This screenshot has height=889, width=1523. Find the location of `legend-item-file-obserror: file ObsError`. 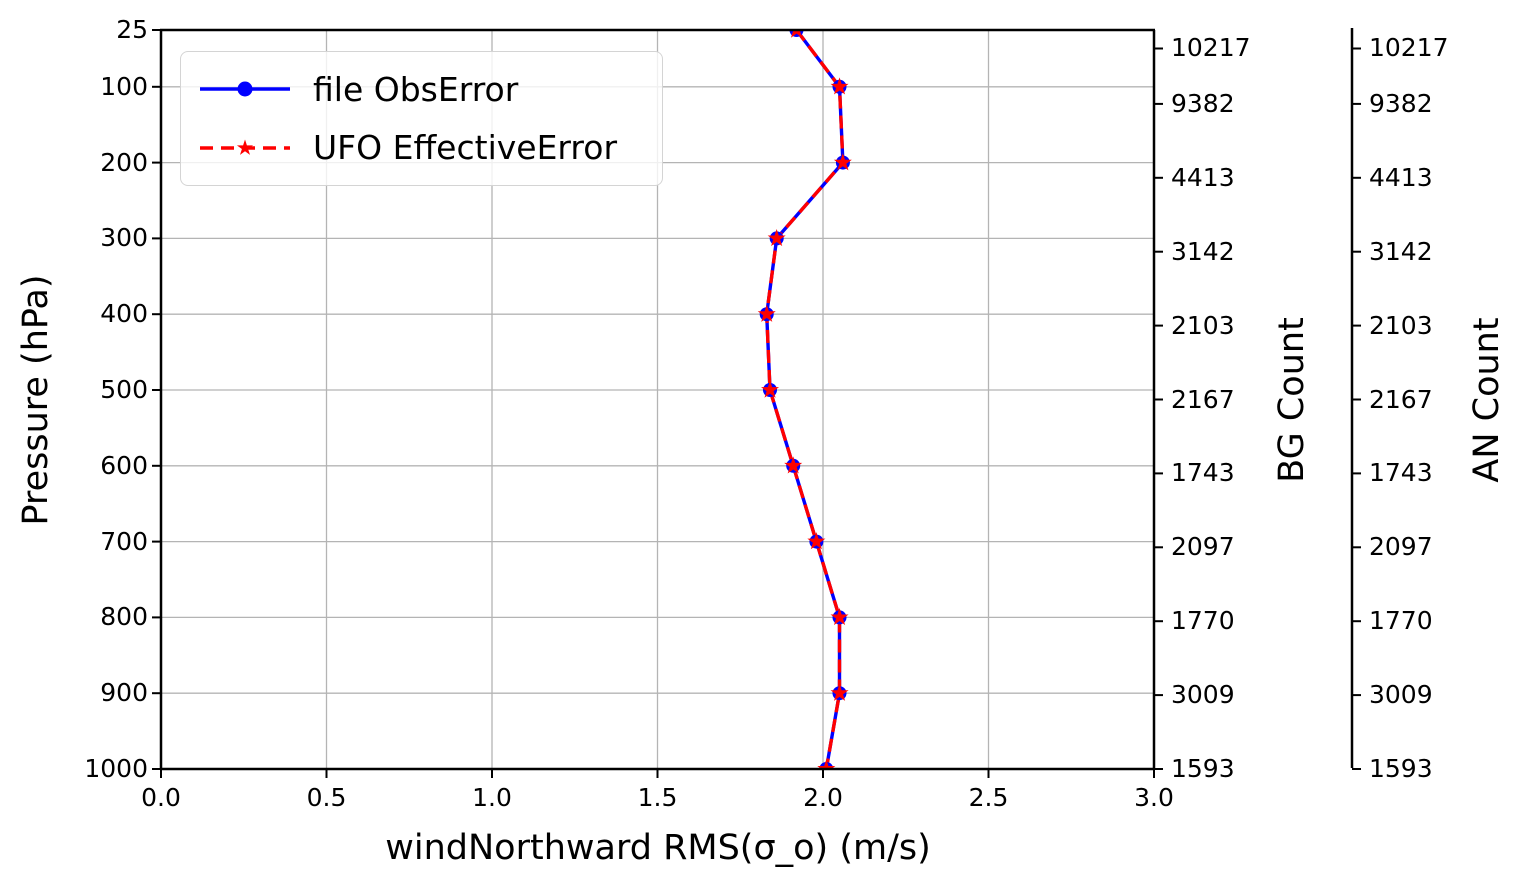

legend-item-file-obserror: file ObsError is located at coordinates (421, 89).